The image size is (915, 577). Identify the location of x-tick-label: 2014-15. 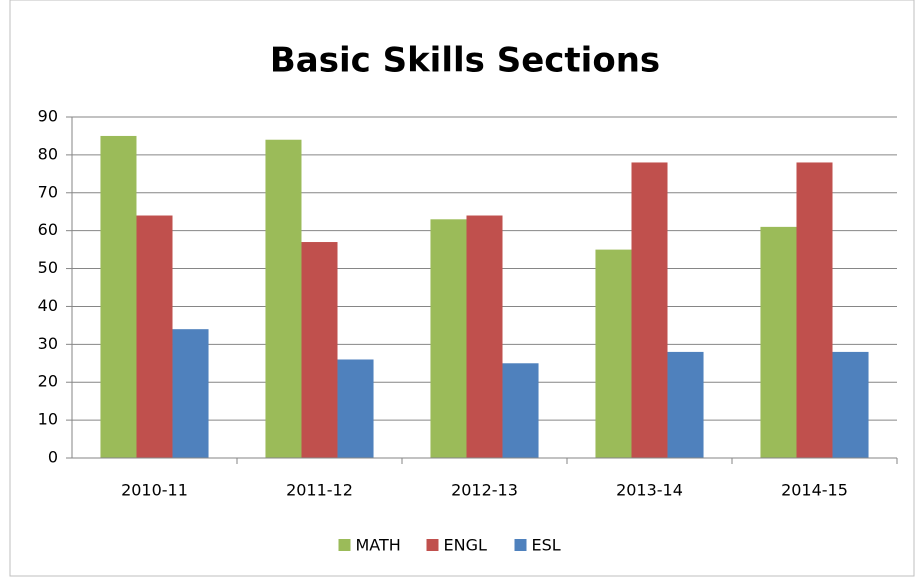
(814, 490).